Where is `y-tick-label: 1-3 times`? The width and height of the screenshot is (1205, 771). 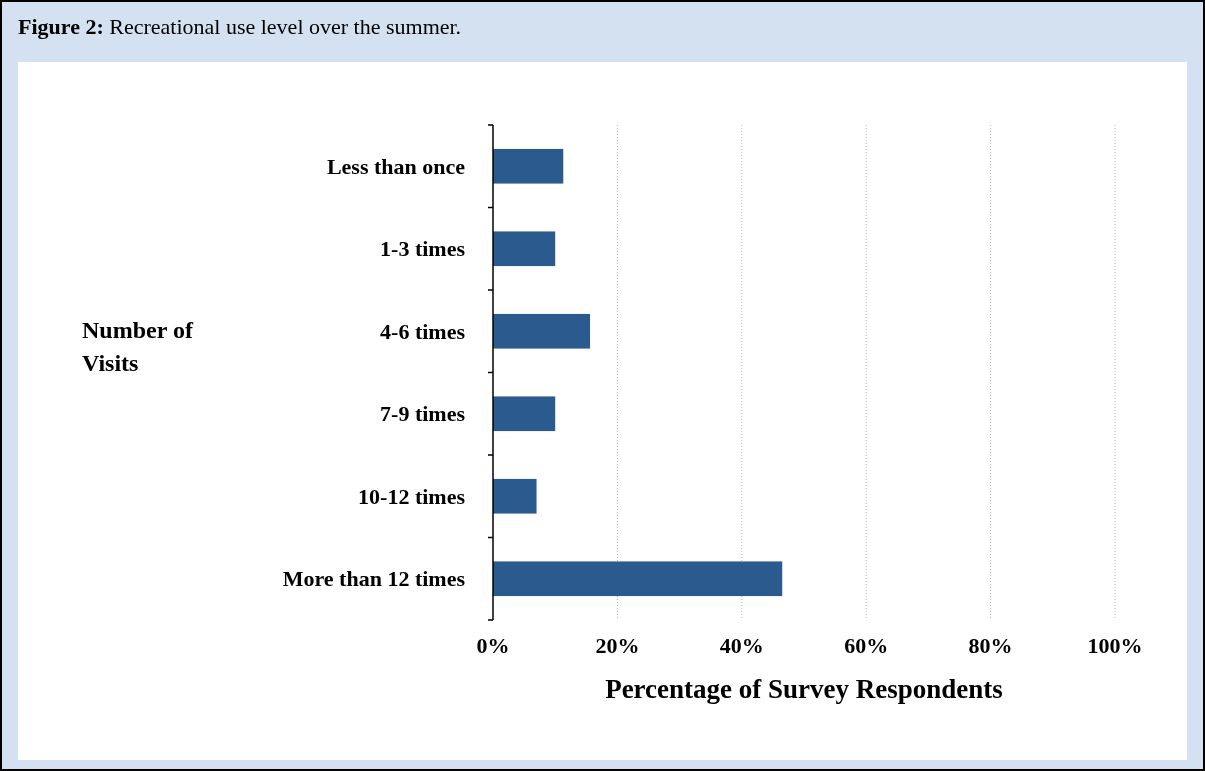 y-tick-label: 1-3 times is located at coordinates (423, 249).